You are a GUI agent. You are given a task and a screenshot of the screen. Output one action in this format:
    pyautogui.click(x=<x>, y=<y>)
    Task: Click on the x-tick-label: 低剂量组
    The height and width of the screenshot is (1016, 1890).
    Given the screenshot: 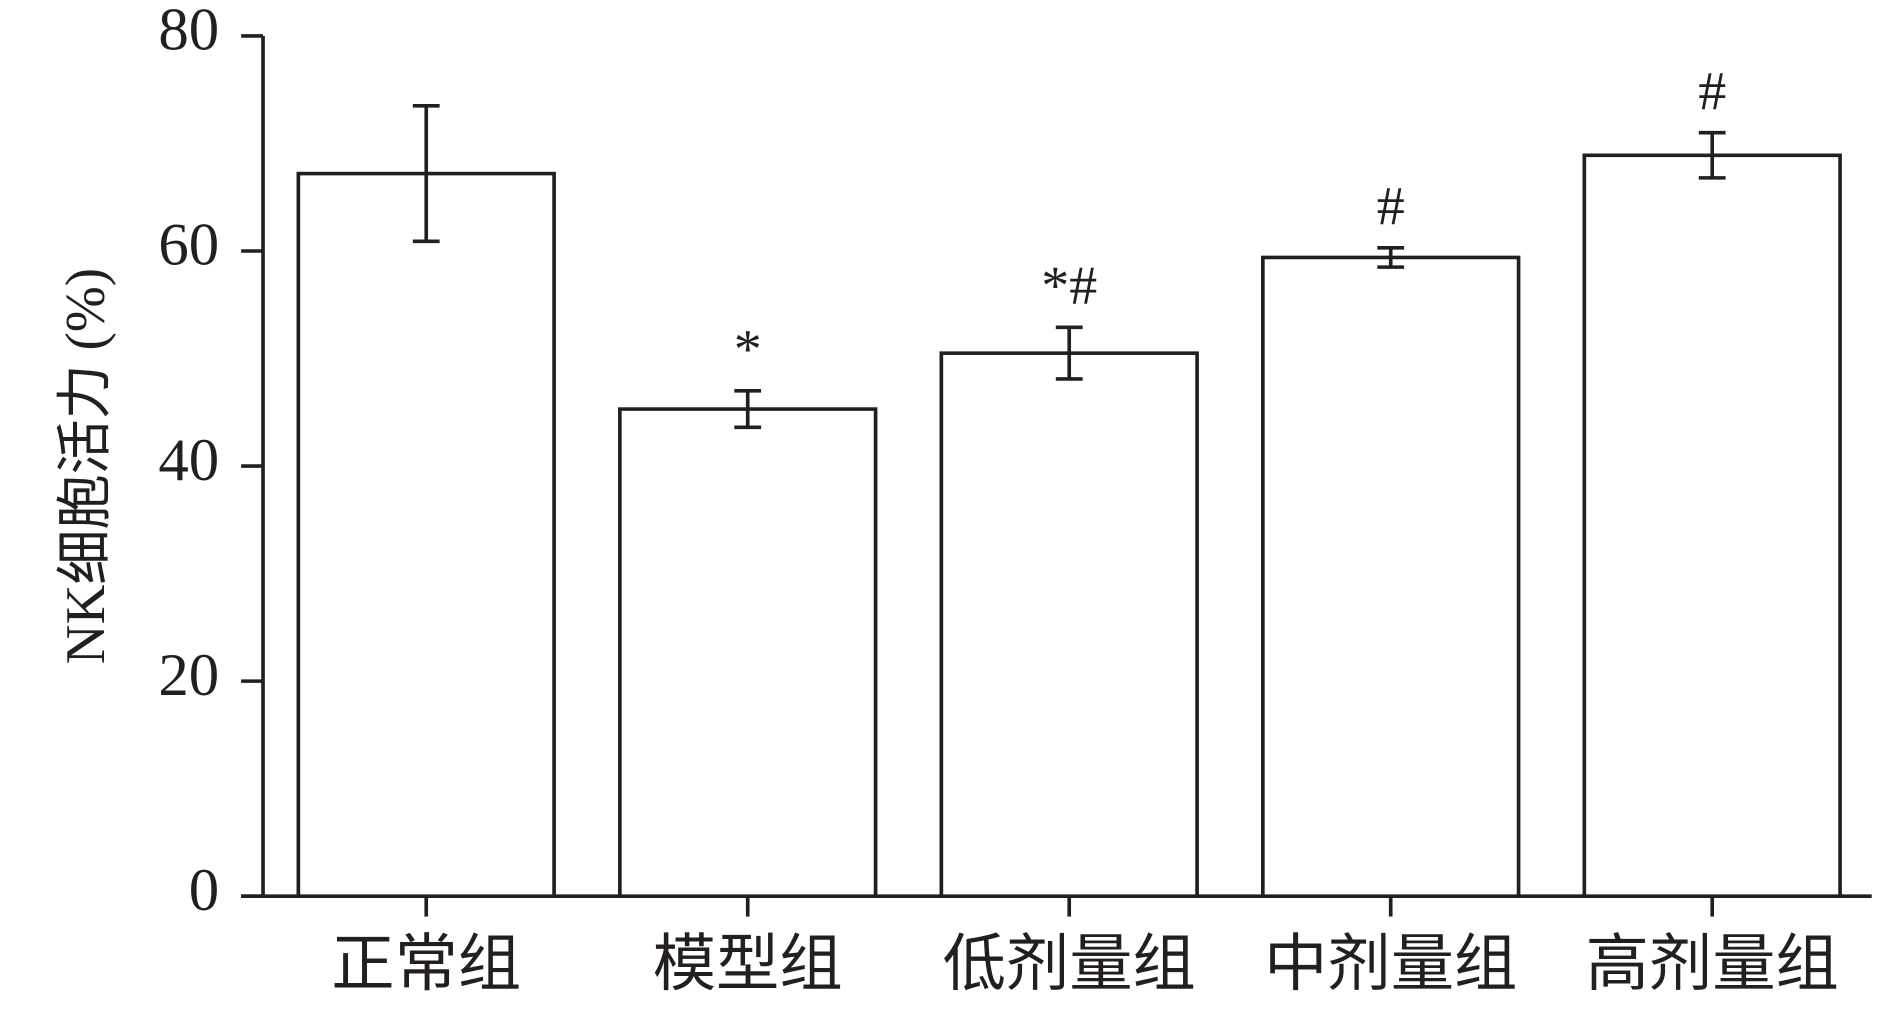 What is the action you would take?
    pyautogui.click(x=1069, y=963)
    